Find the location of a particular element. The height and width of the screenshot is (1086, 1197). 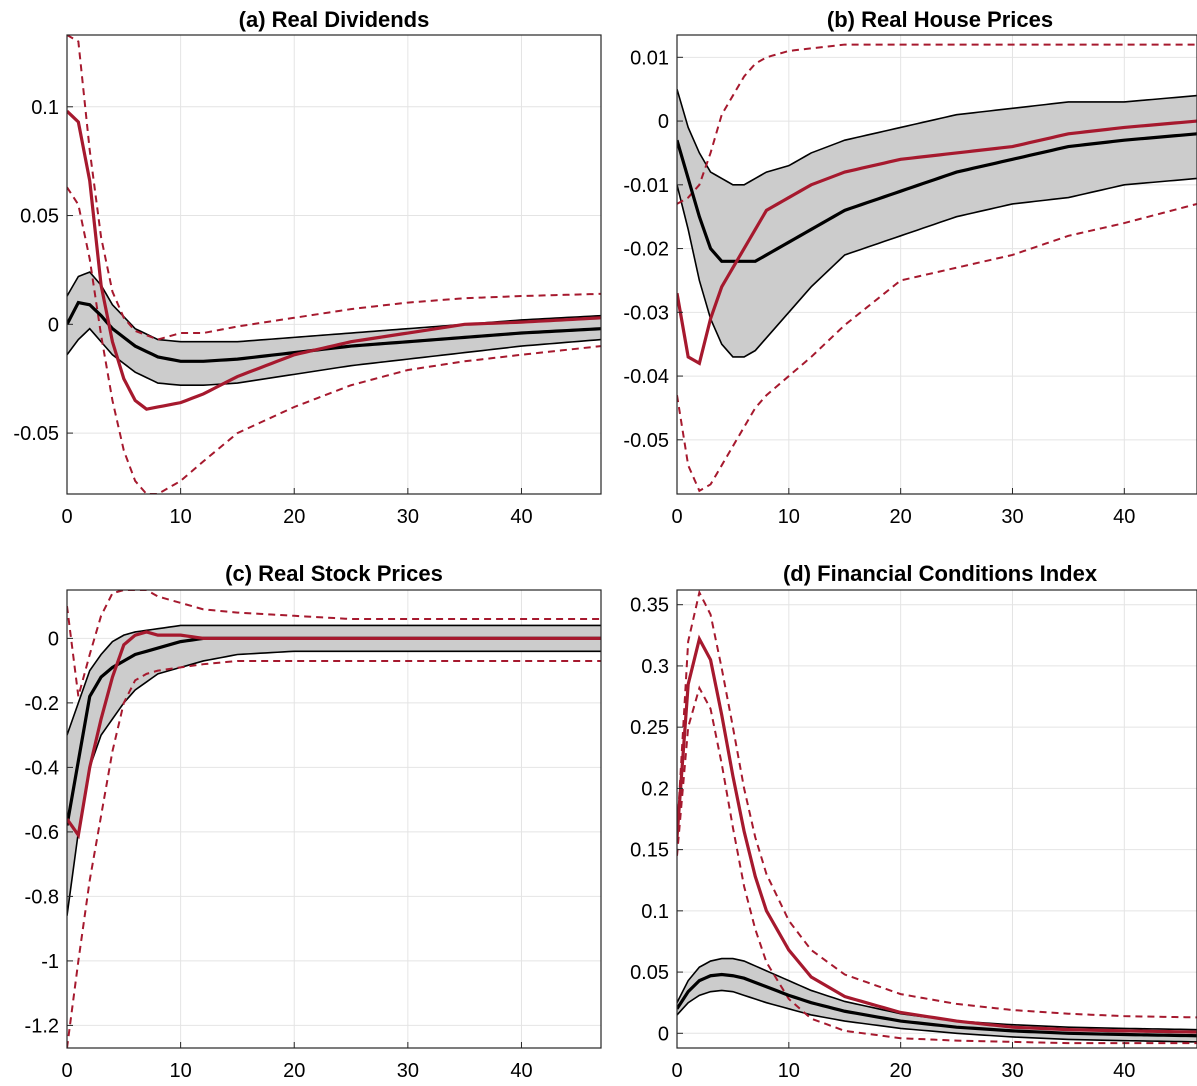

panel-c-title: (c) Real Stock Prices is located at coordinates (334, 573).